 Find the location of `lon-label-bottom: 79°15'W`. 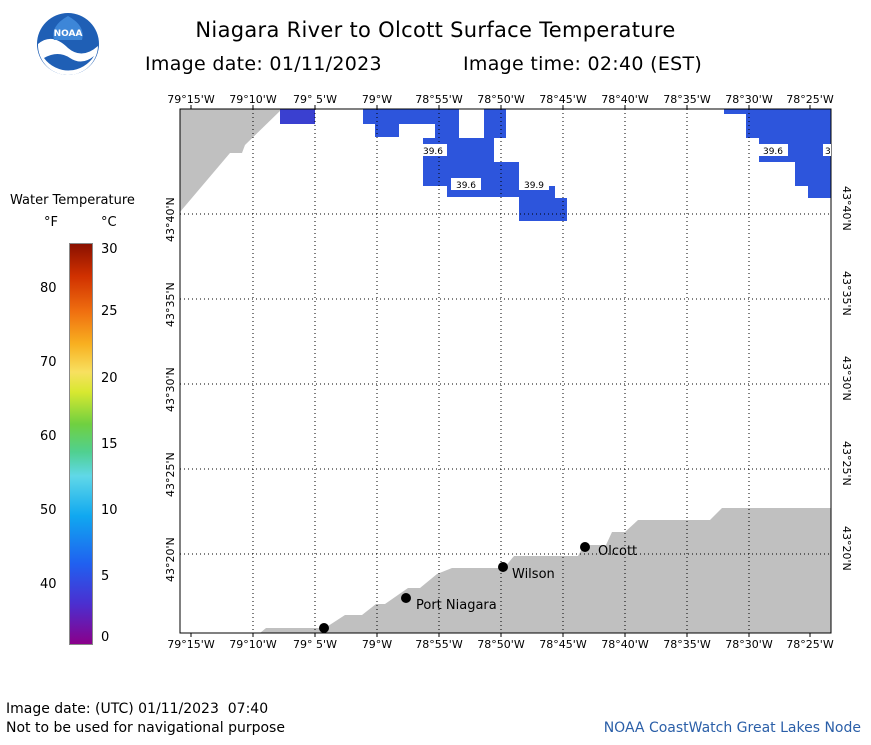

lon-label-bottom: 79°15'W is located at coordinates (191, 644).